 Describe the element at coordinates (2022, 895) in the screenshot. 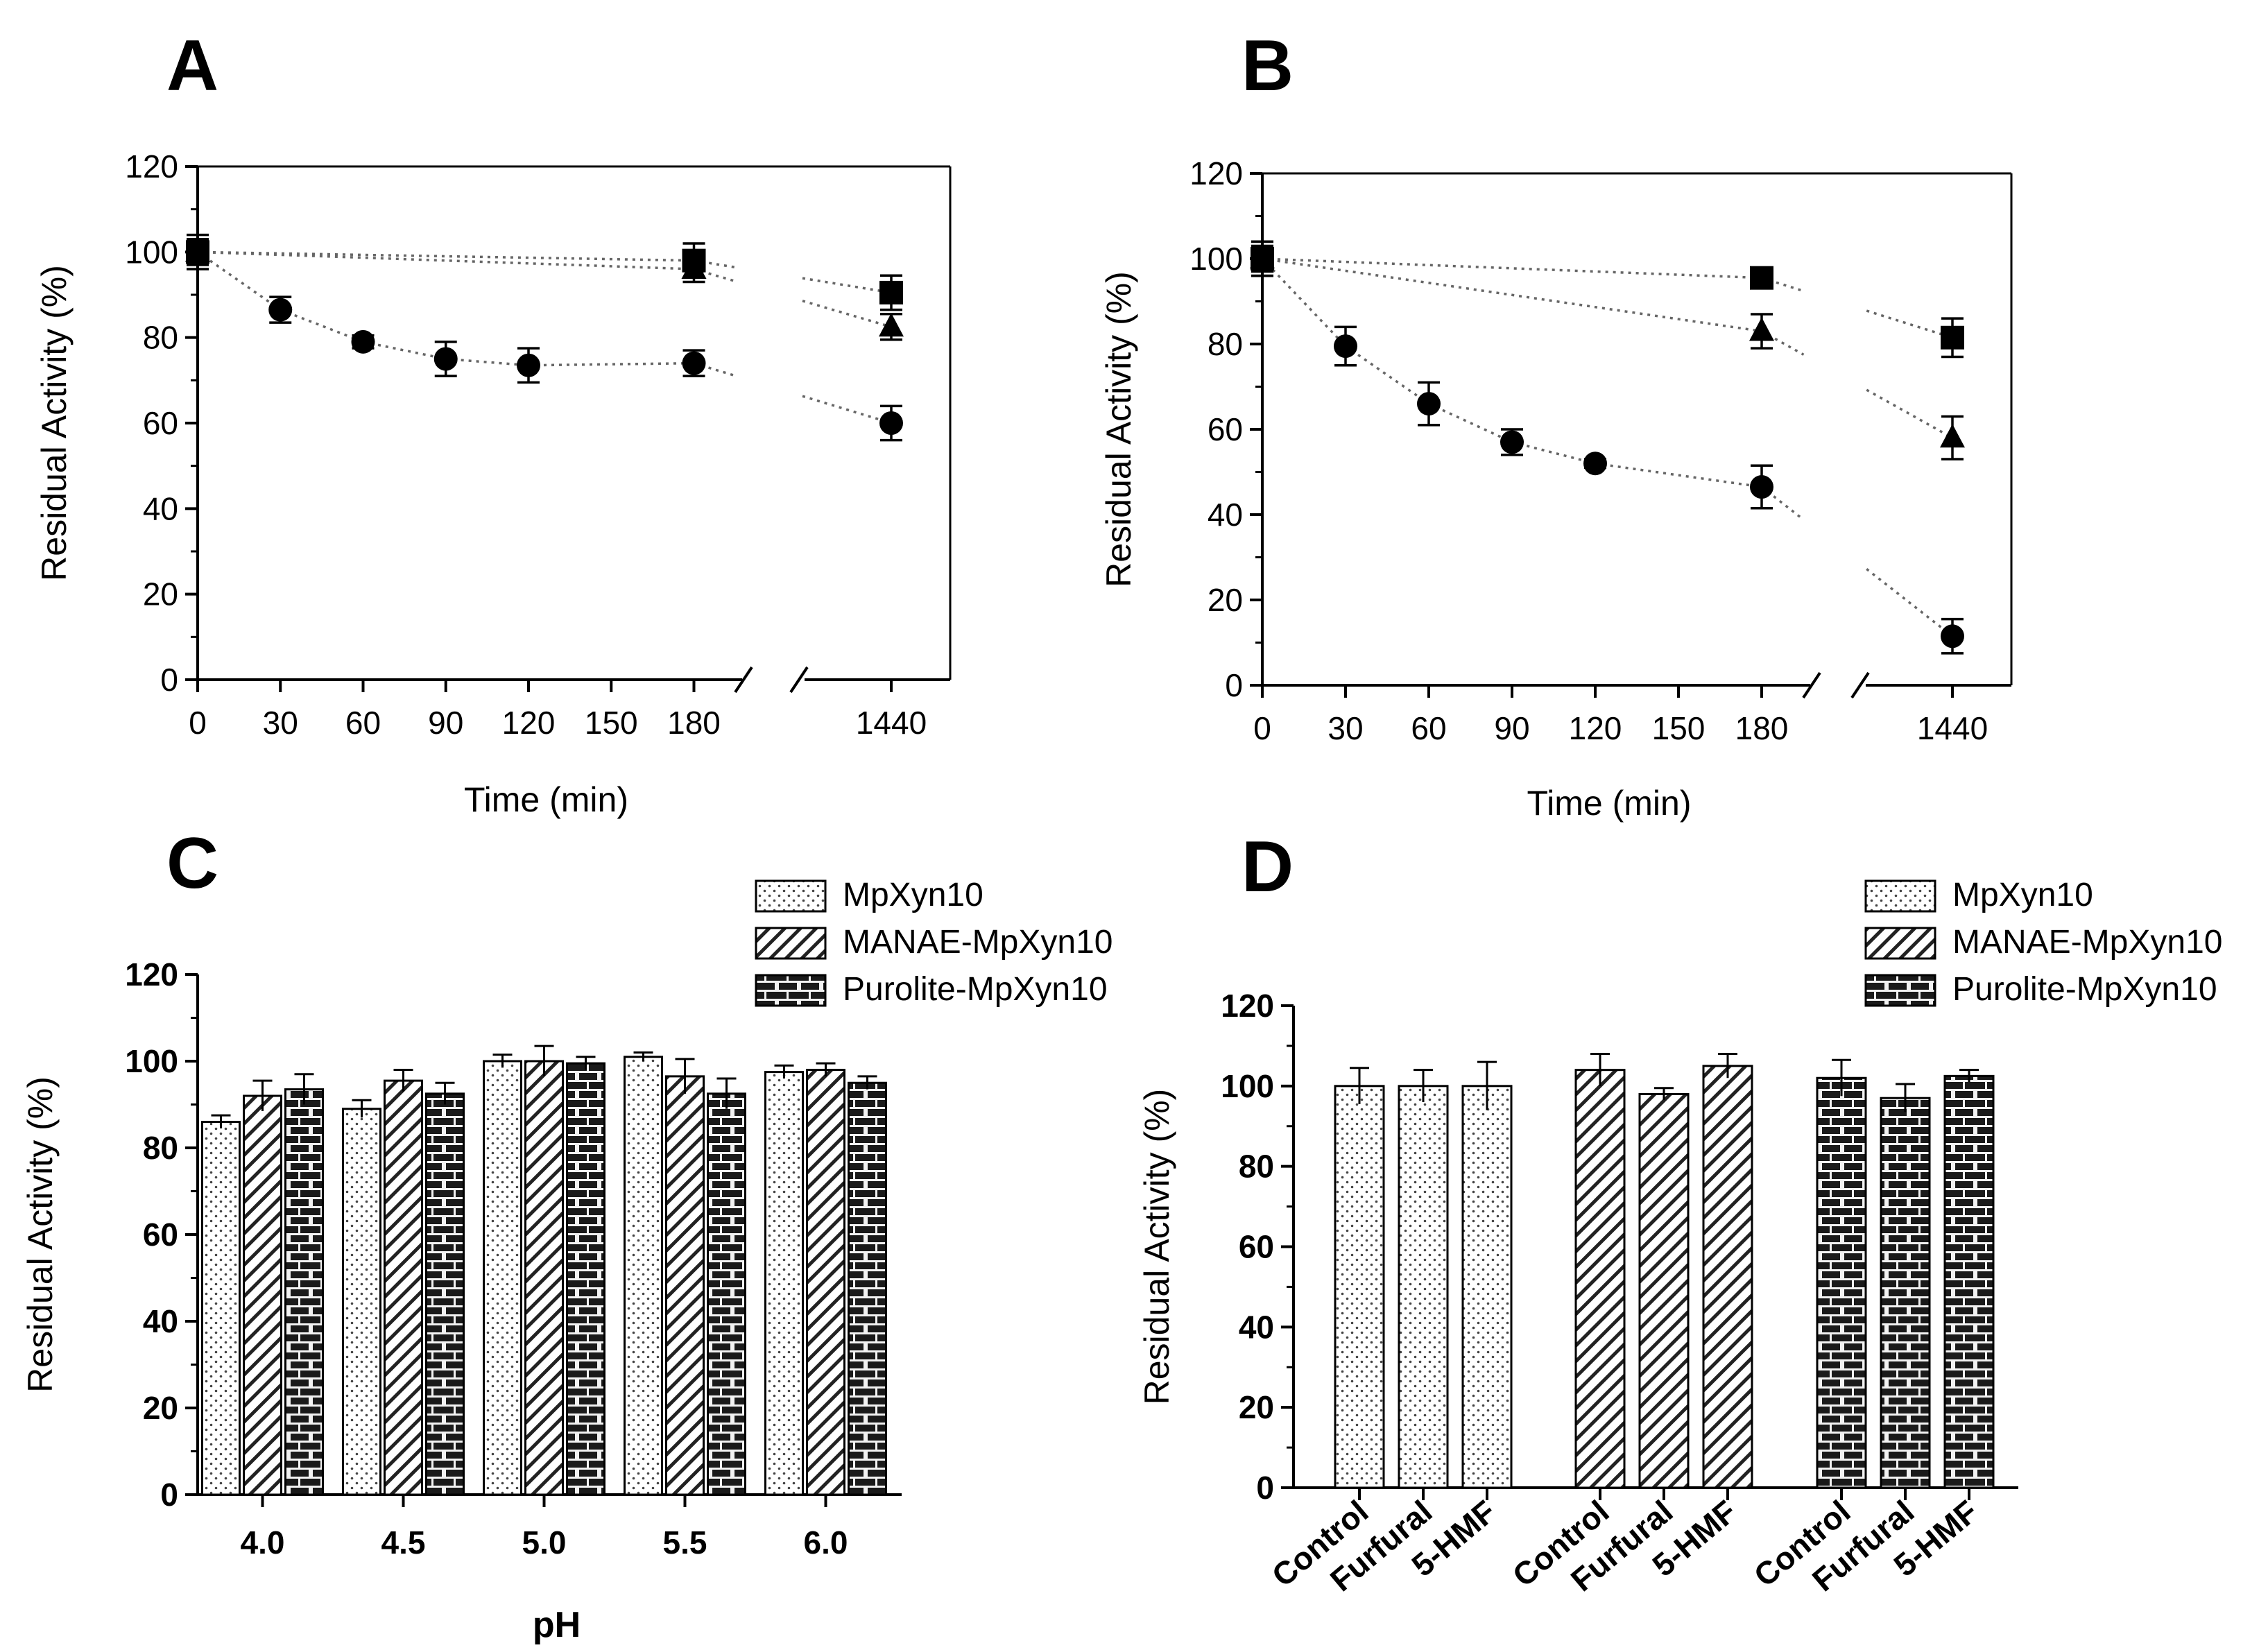

I see `d-legend-label: MpXyn10` at that location.